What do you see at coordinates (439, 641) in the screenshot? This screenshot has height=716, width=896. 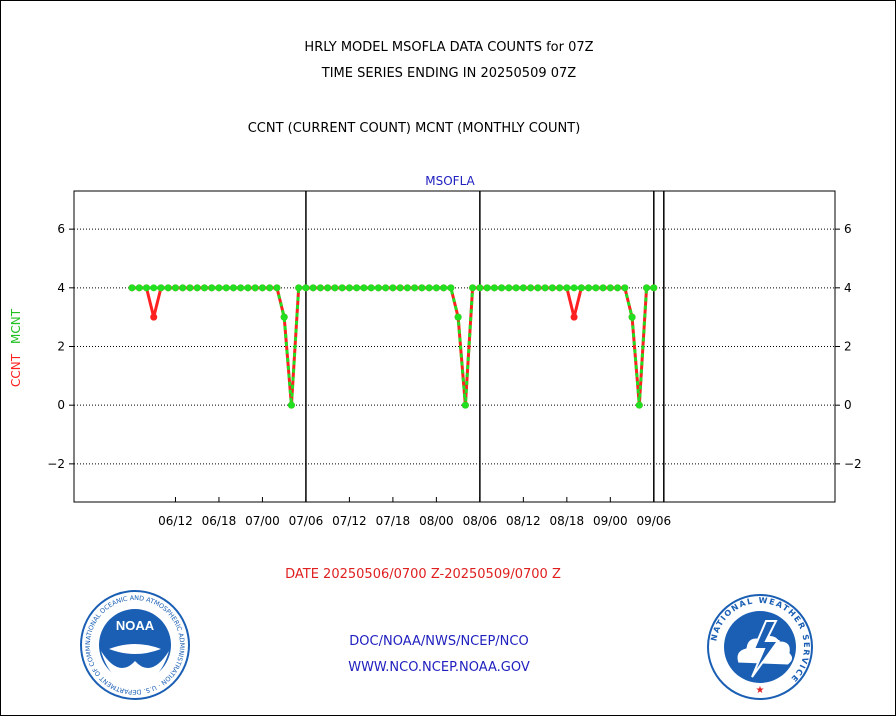 I see `footer-line1: DOC/NOAA/NWS/NCEP/NCO` at bounding box center [439, 641].